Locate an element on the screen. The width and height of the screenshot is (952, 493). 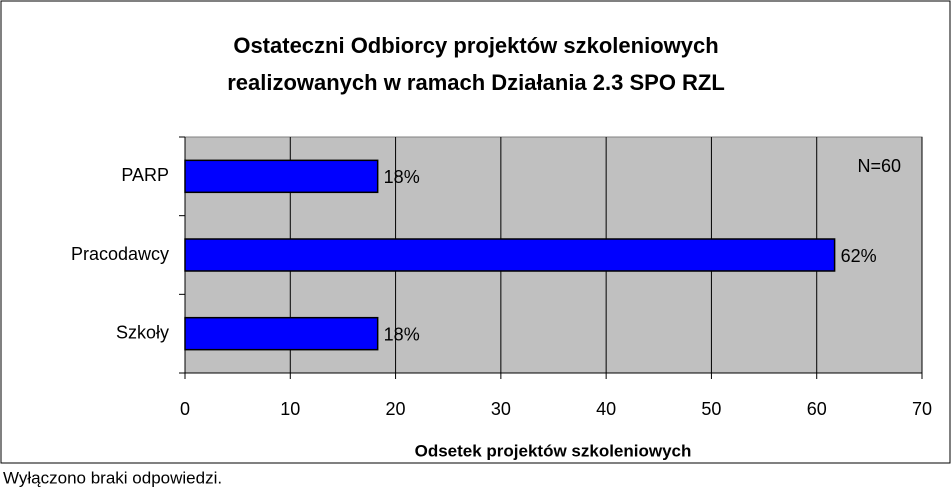
x-tick-label: 30 is located at coordinates (501, 409).